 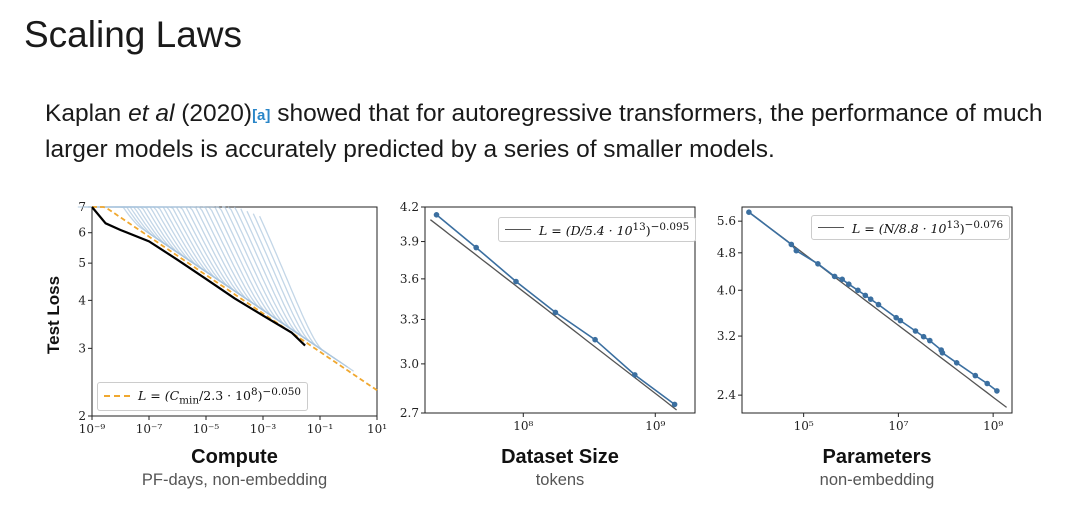 I want to click on compute-y-tick-label-2: 4, so click(x=82, y=300).